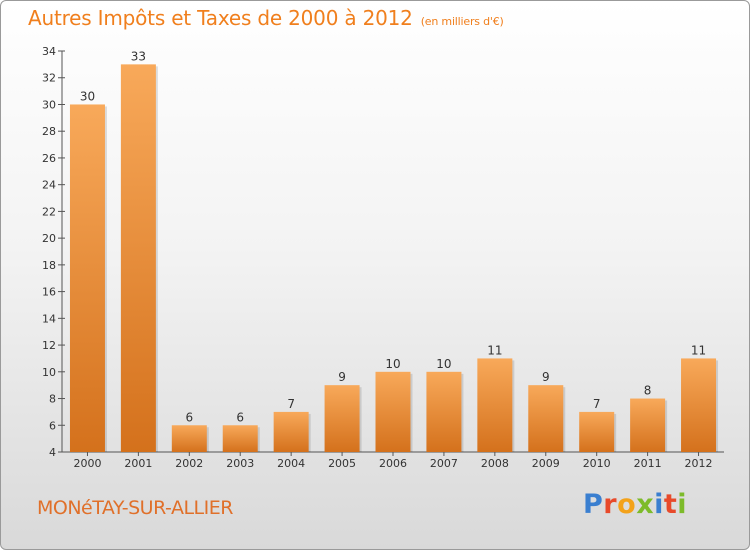 The image size is (750, 550). Describe the element at coordinates (444, 463) in the screenshot. I see `x-tick-label: 2007` at that location.